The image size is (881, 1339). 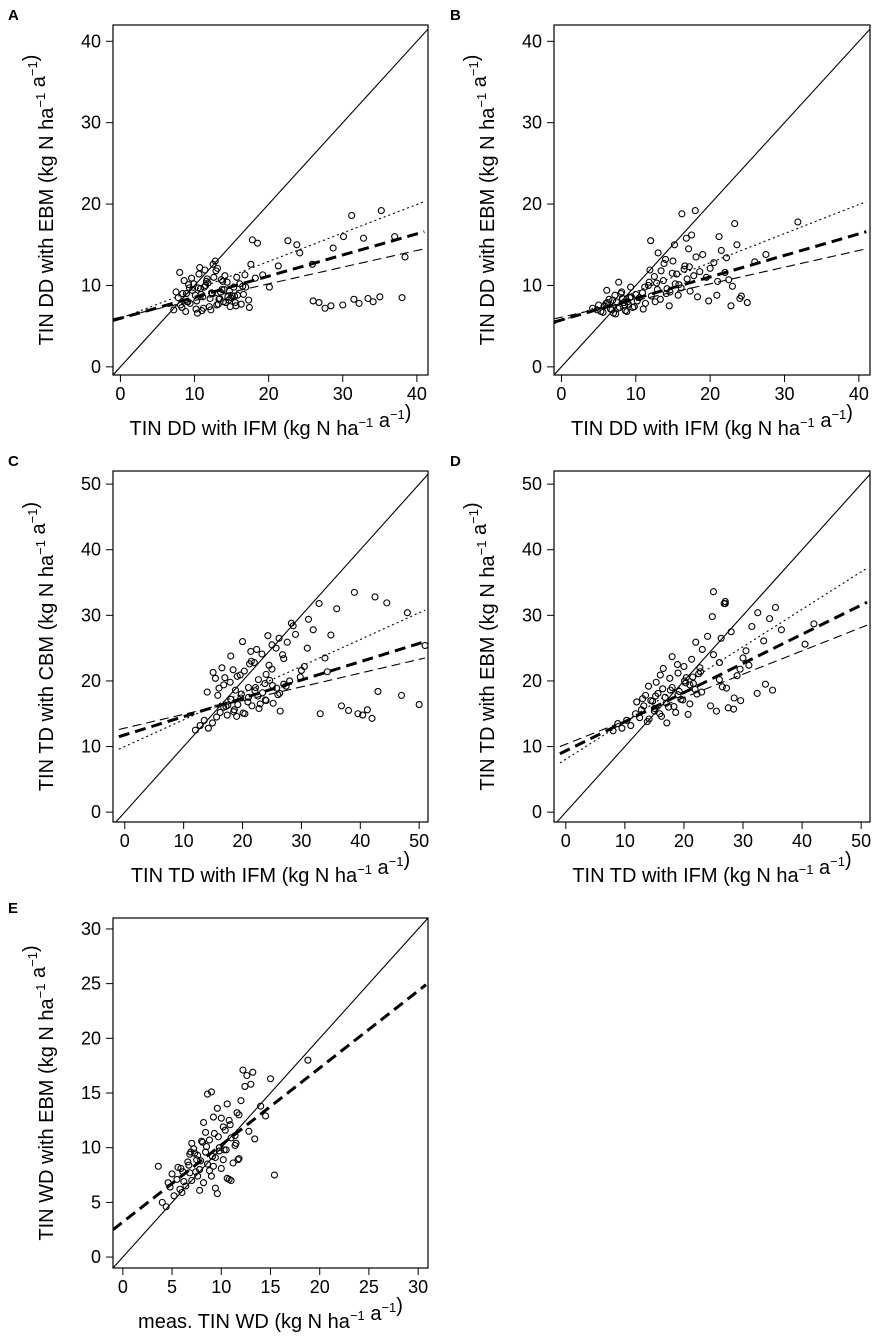 I want to click on panel-letter-C: C, so click(x=13, y=461).